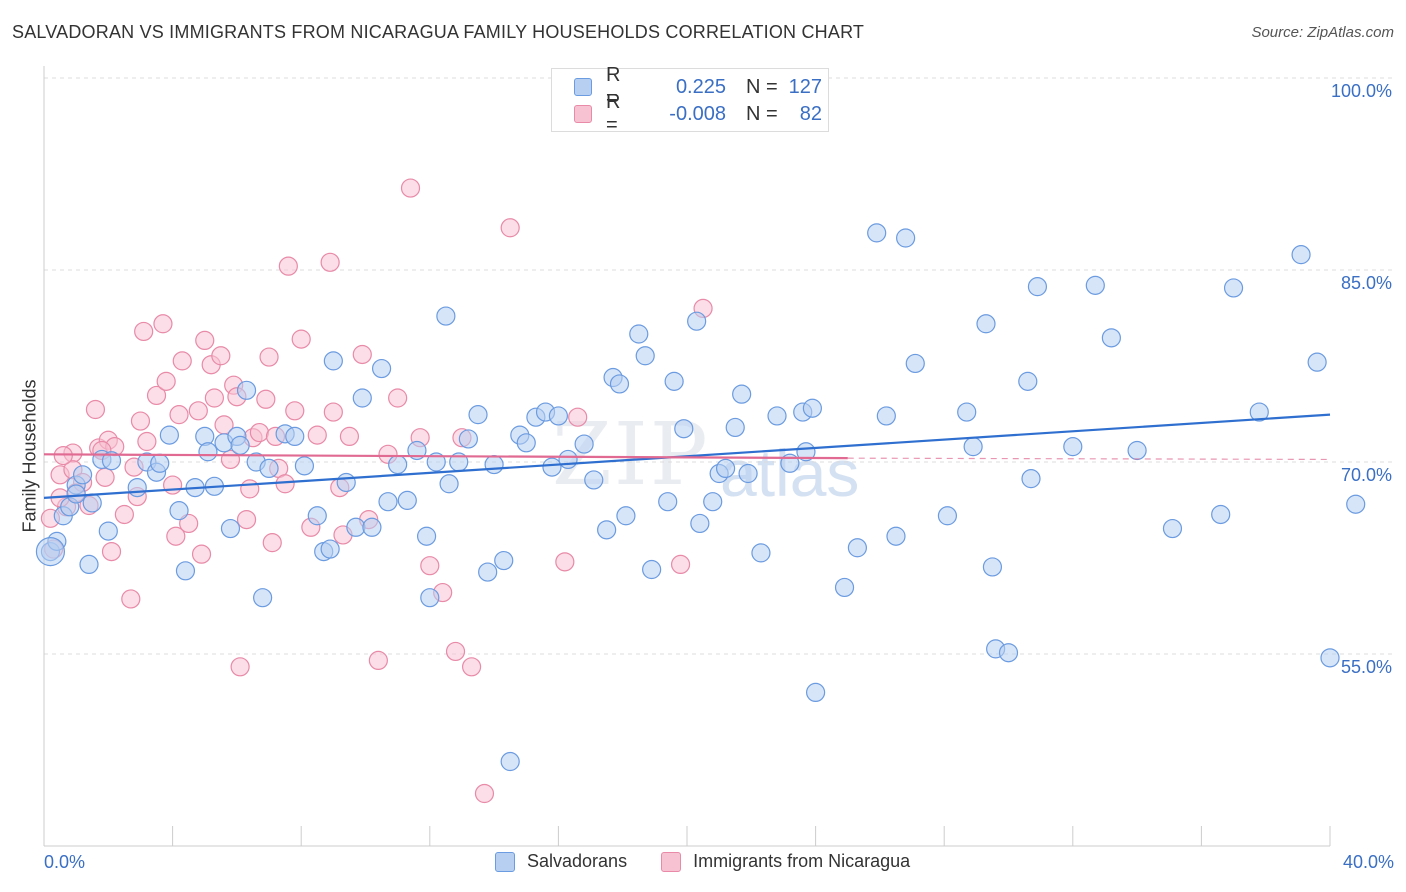  Describe the element at coordinates (810, 113) in the screenshot. I see `legend-n-value: 82` at that location.